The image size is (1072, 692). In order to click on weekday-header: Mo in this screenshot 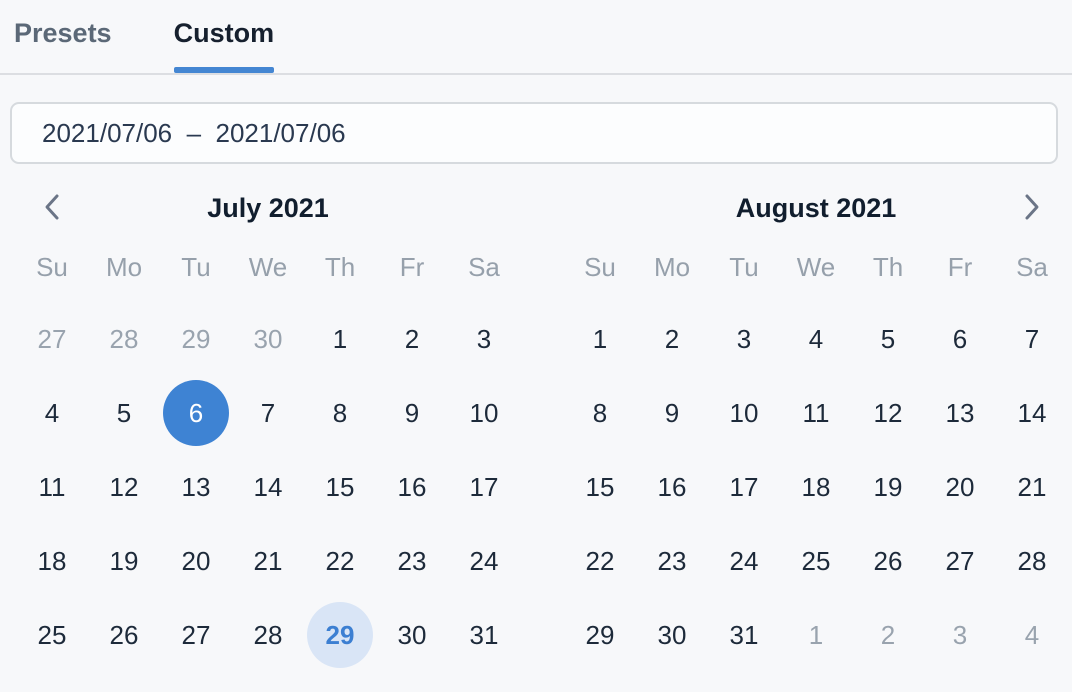, I will do `click(124, 266)`.